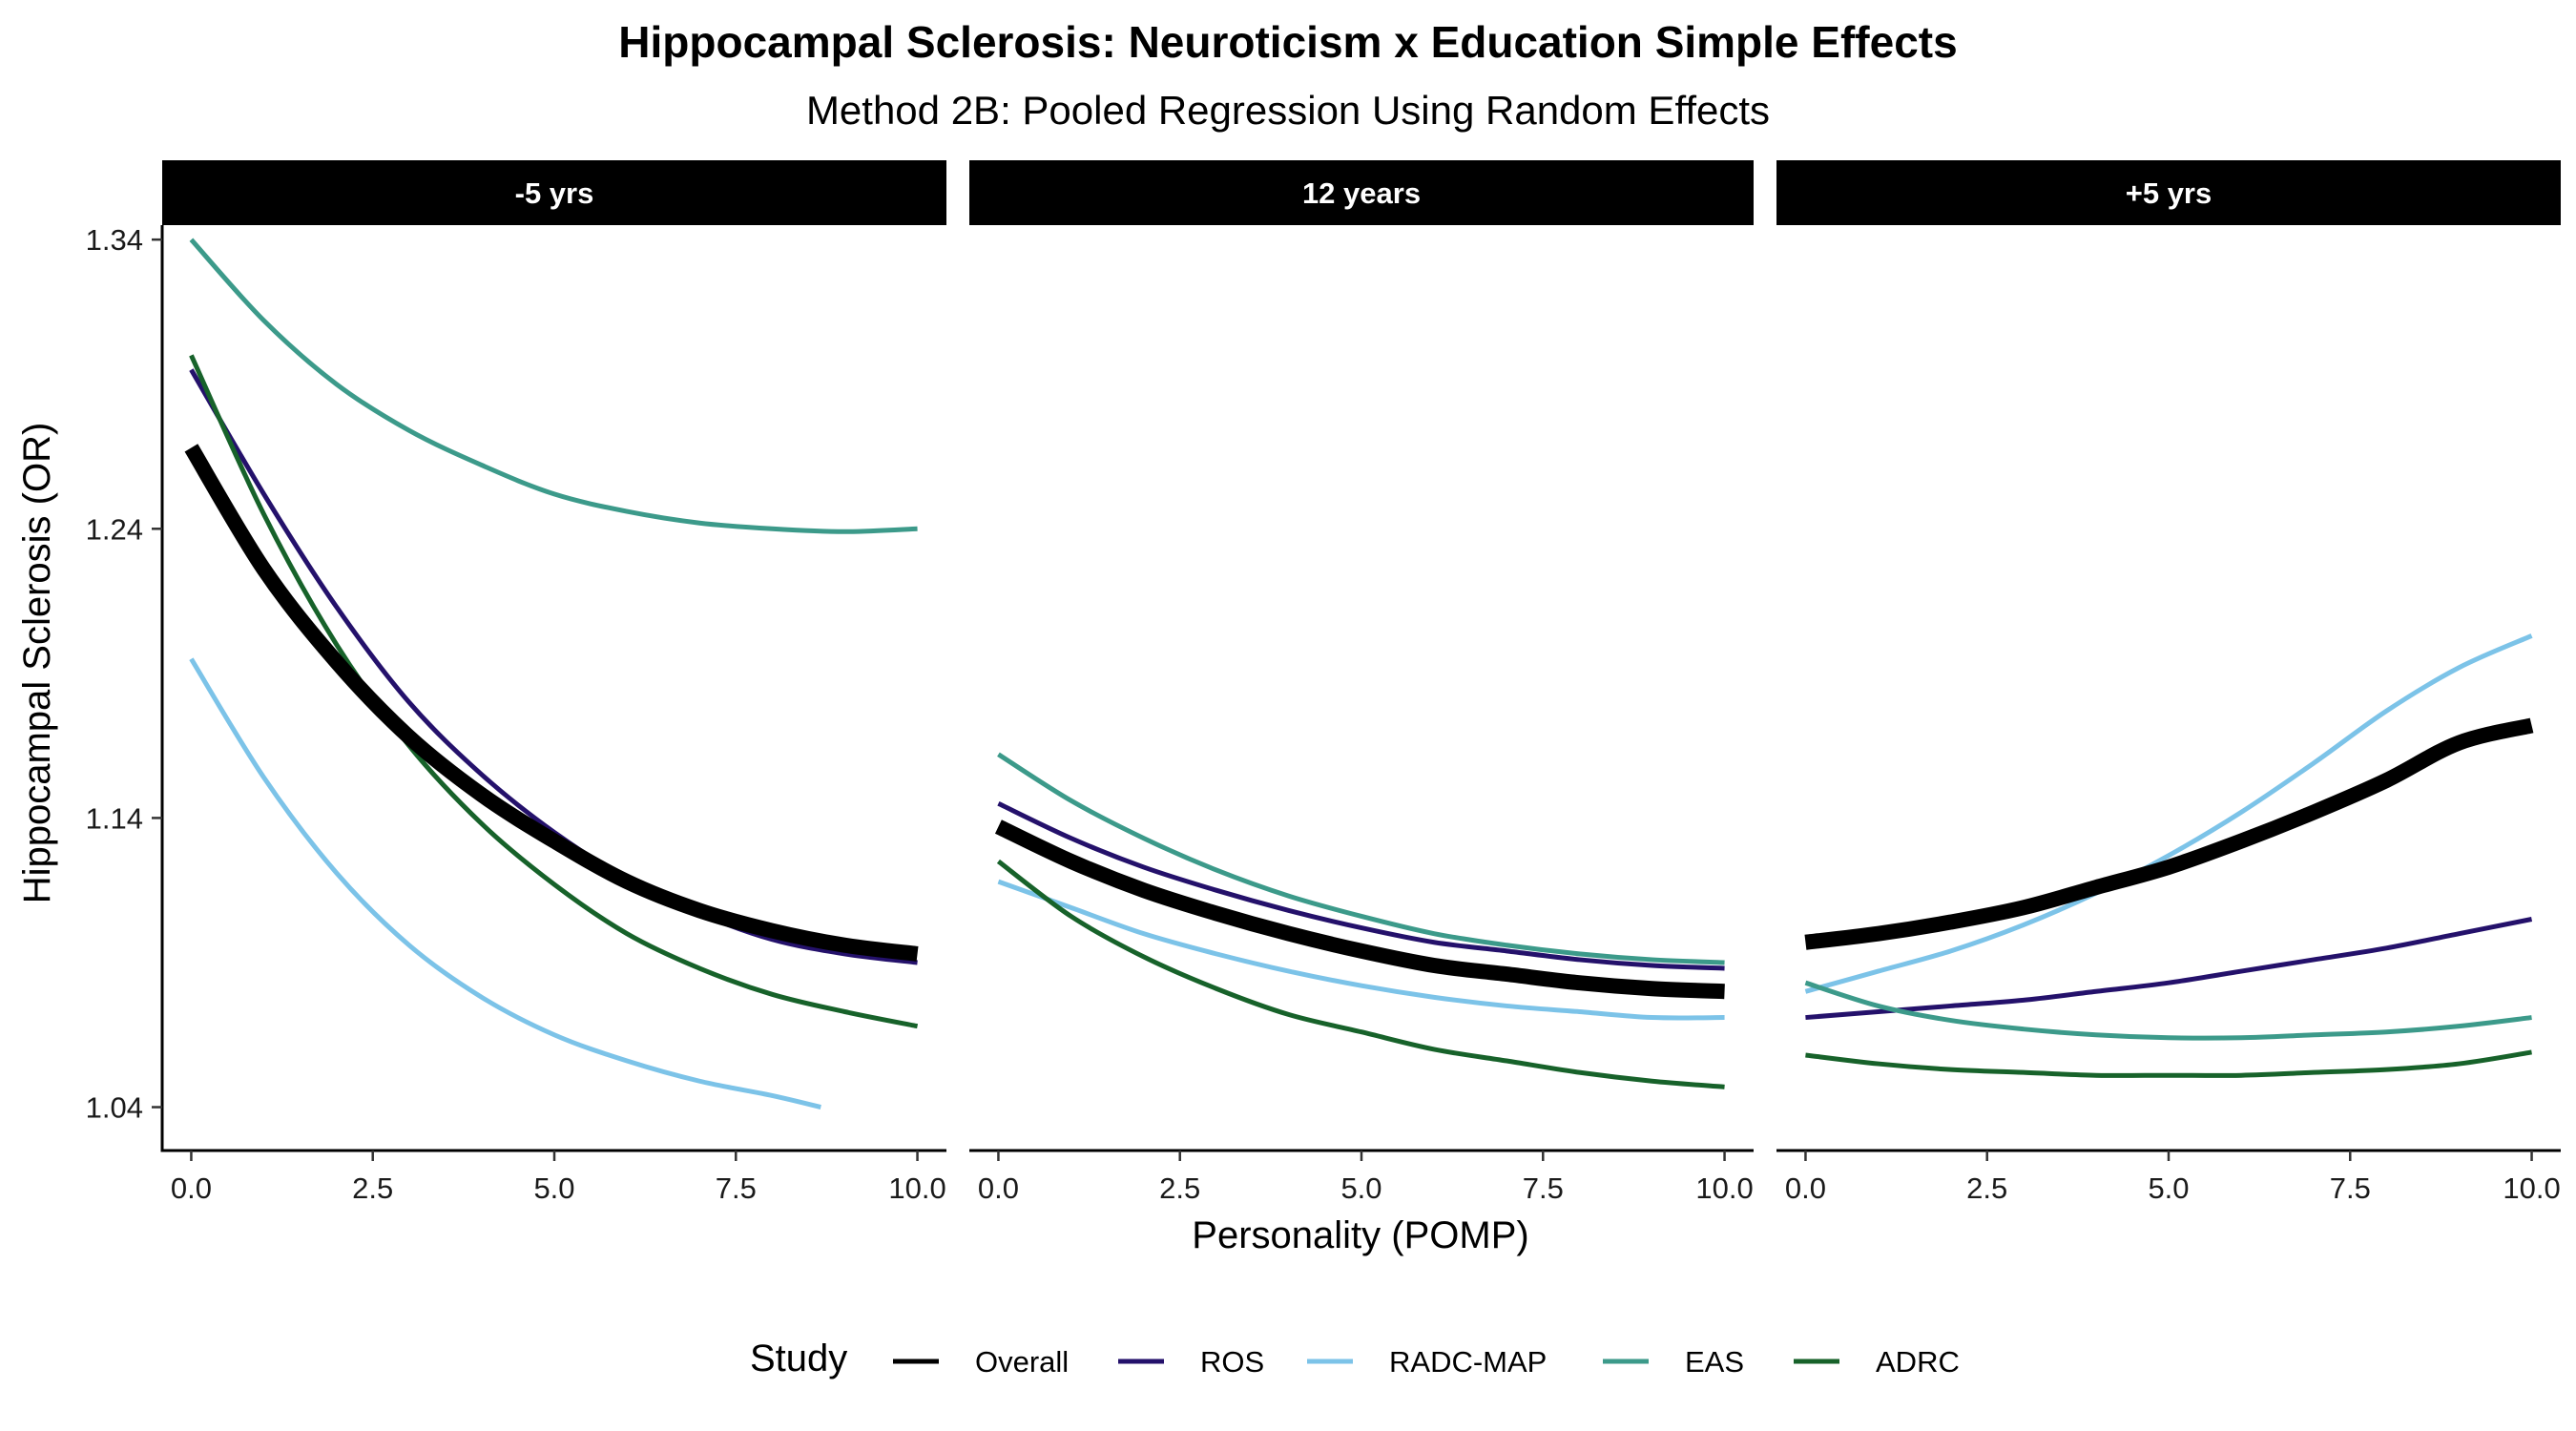 The width and height of the screenshot is (2576, 1431). I want to click on legend-title: Study, so click(798, 1358).